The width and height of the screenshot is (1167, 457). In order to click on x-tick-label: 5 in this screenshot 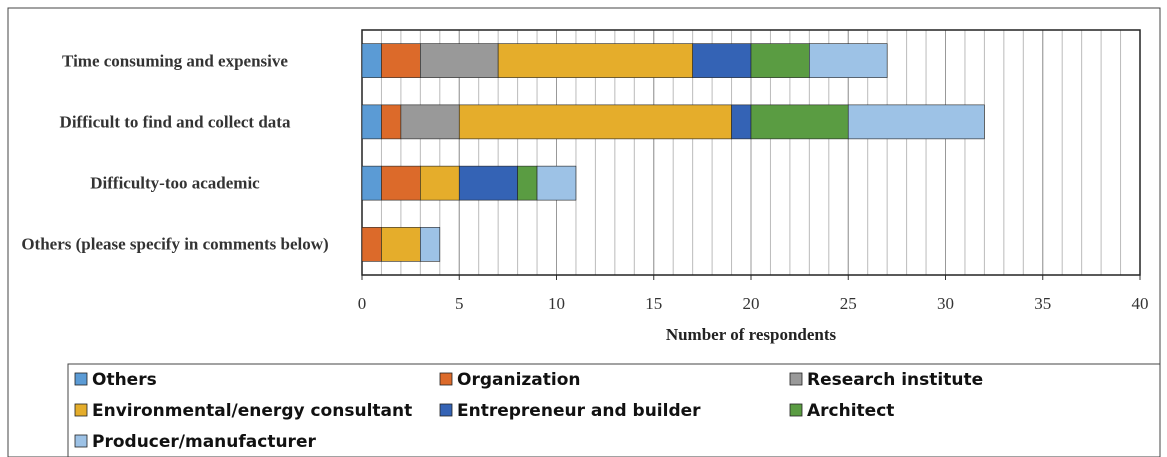, I will do `click(459, 303)`.